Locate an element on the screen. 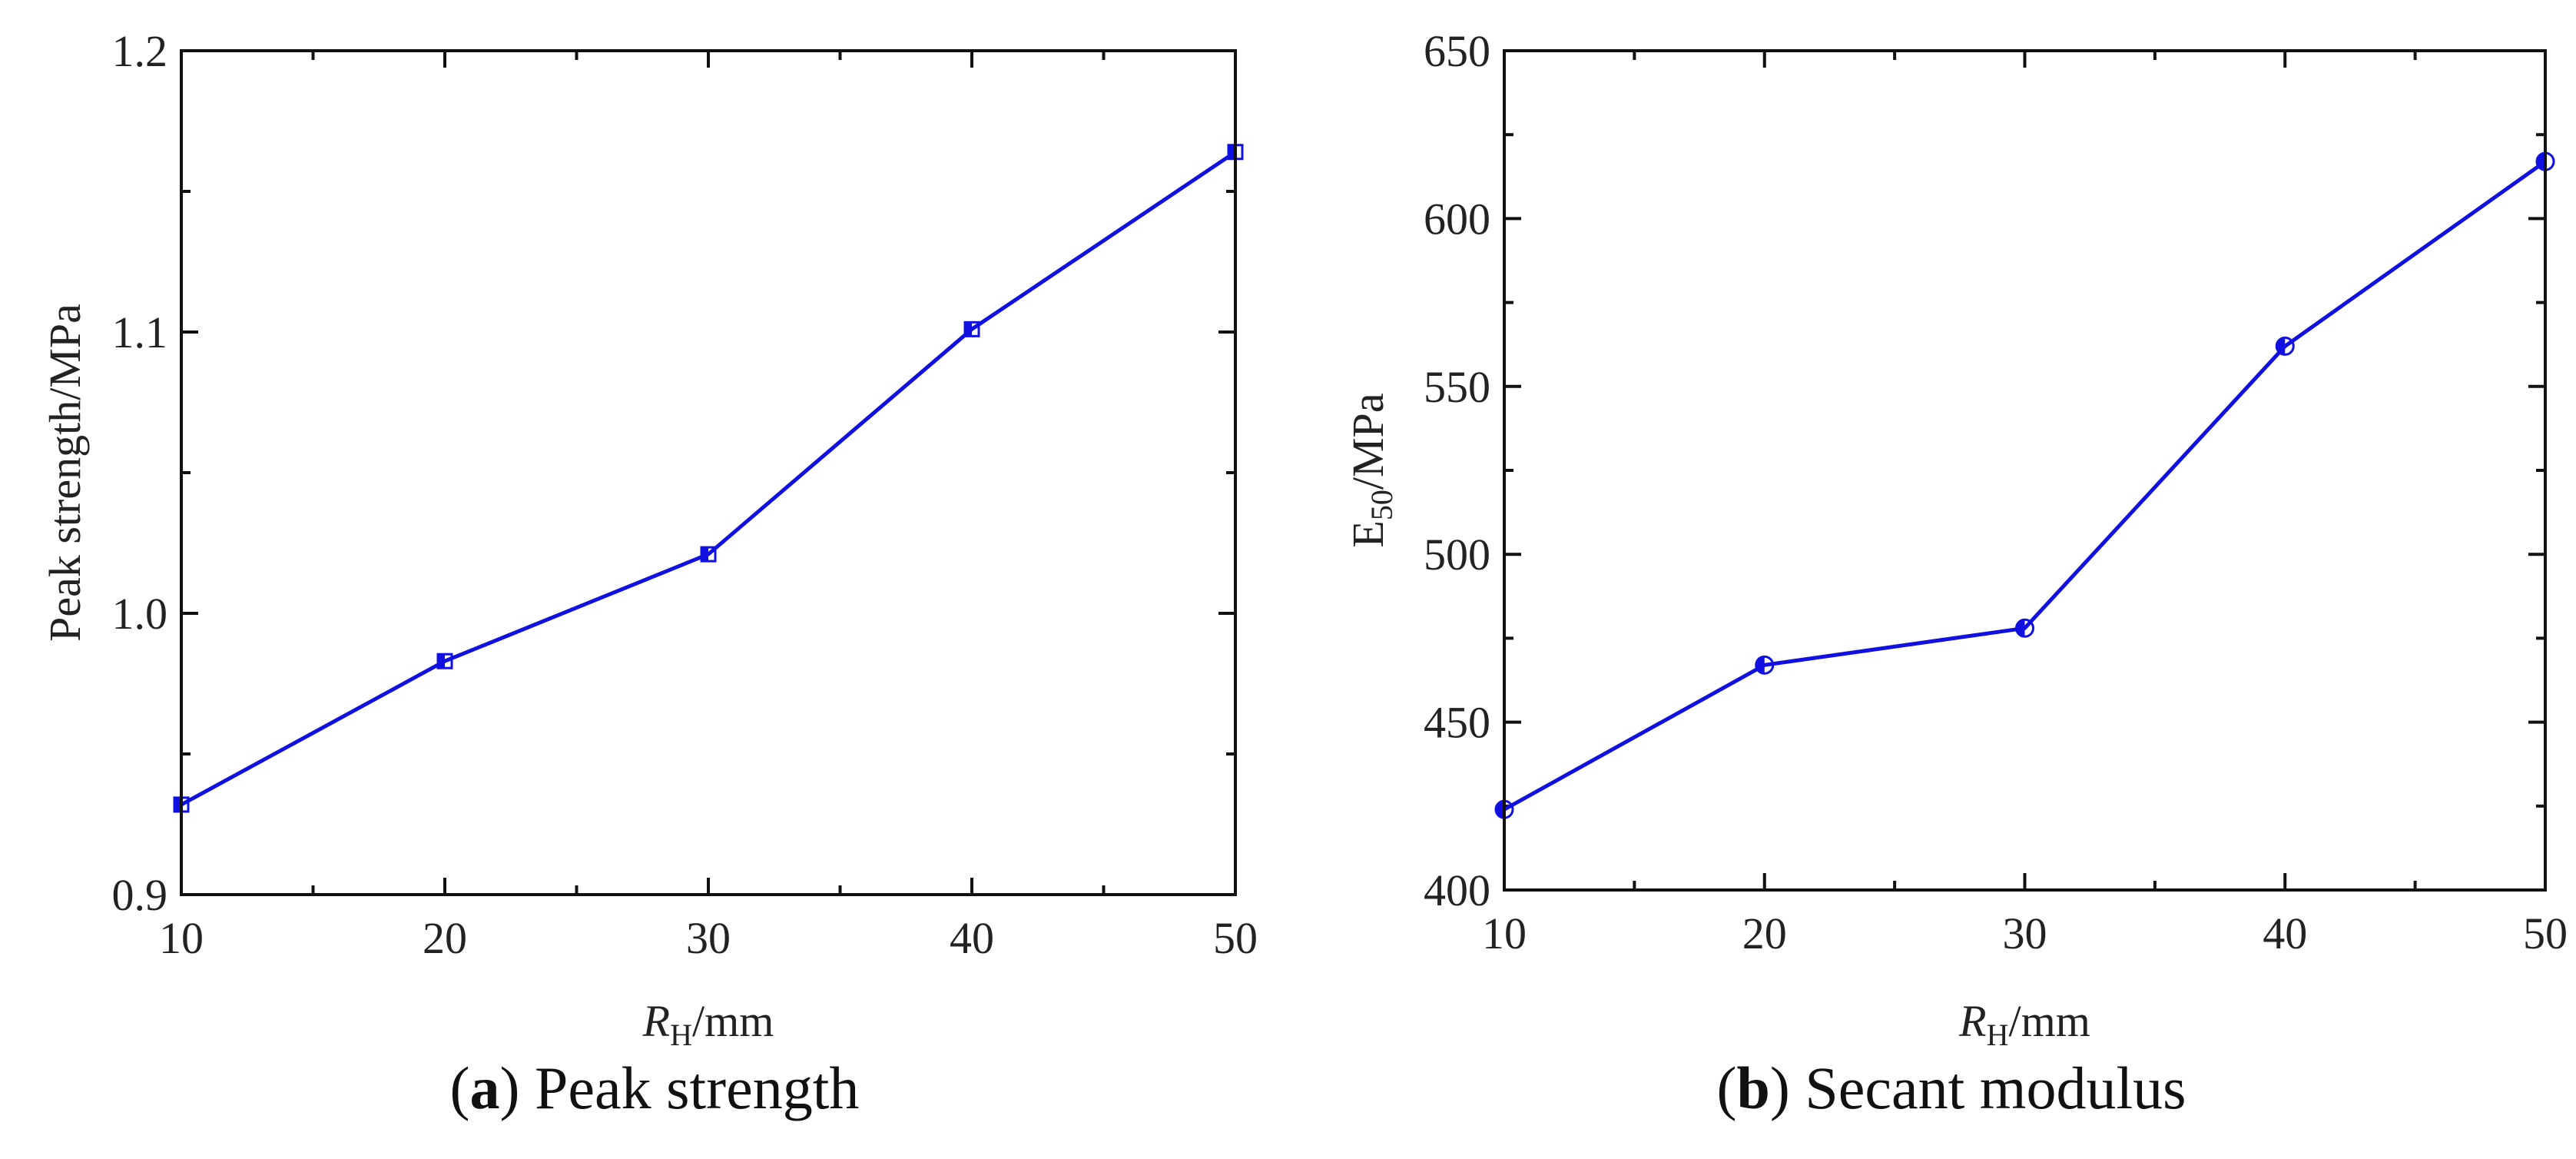 Image resolution: width=2576 pixels, height=1159 pixels. y-tick-labels: 400 450 500 550 600 650 is located at coordinates (1457, 471).